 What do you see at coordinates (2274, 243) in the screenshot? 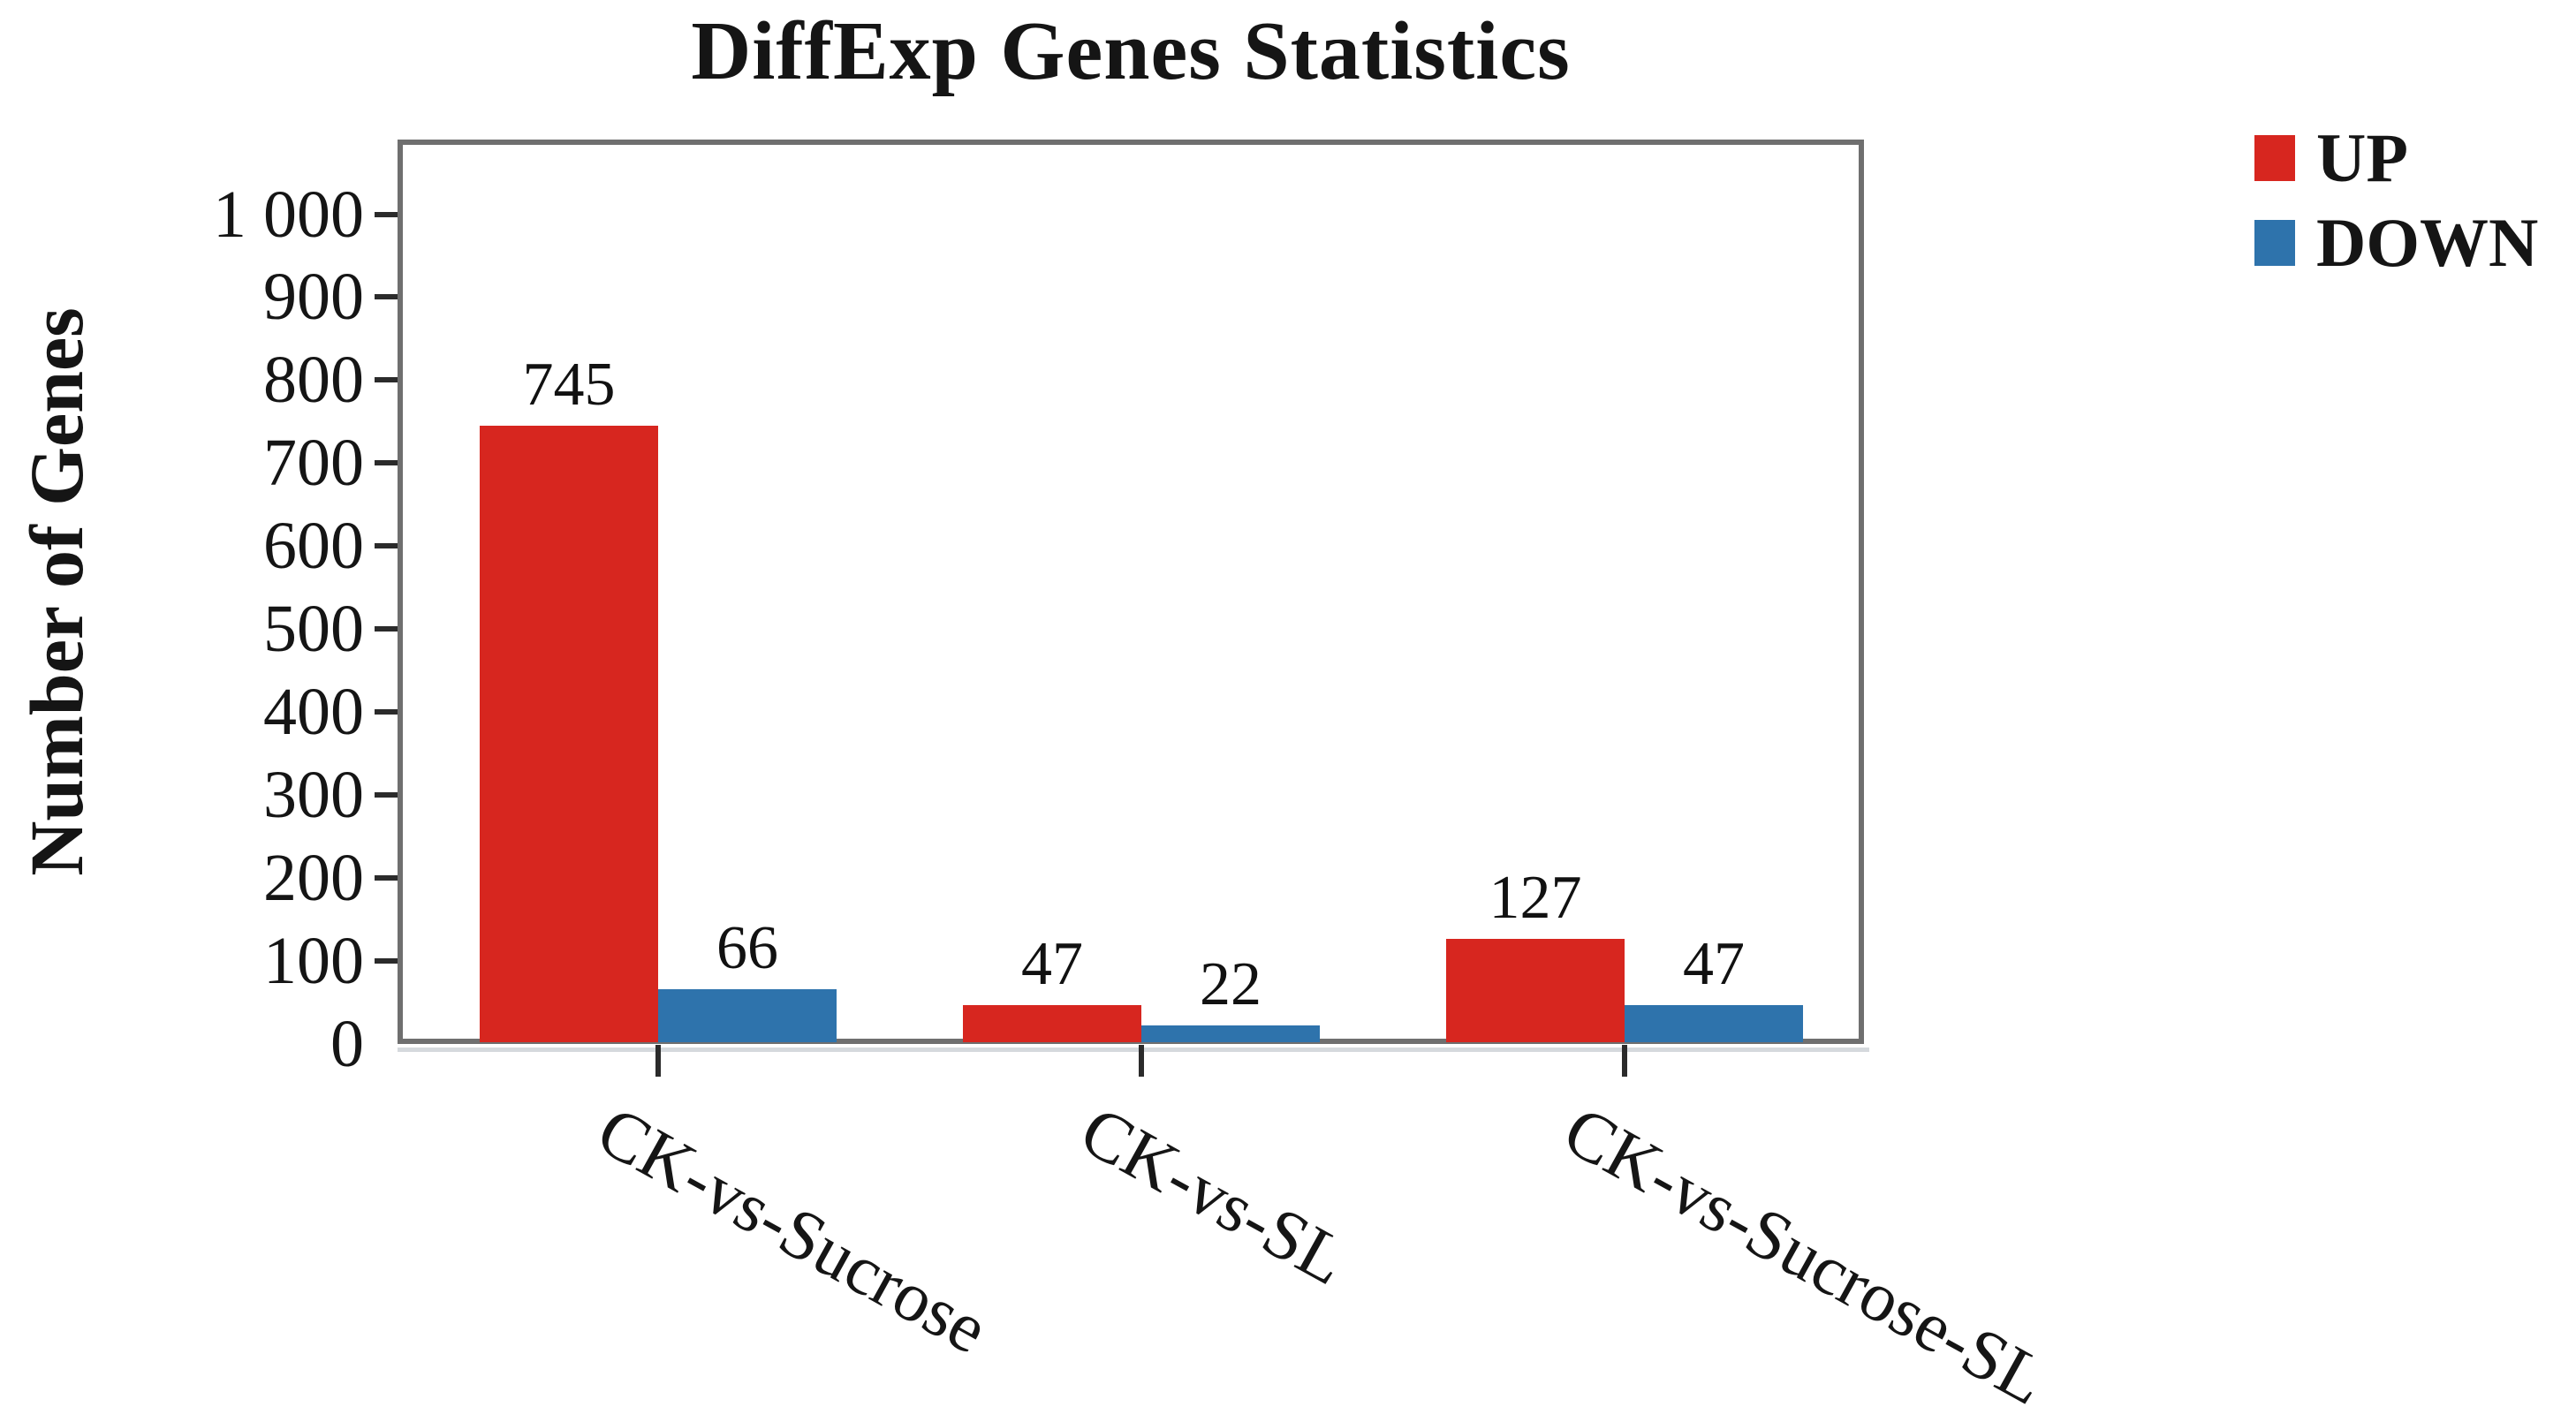
I see `down-series-swatch` at bounding box center [2274, 243].